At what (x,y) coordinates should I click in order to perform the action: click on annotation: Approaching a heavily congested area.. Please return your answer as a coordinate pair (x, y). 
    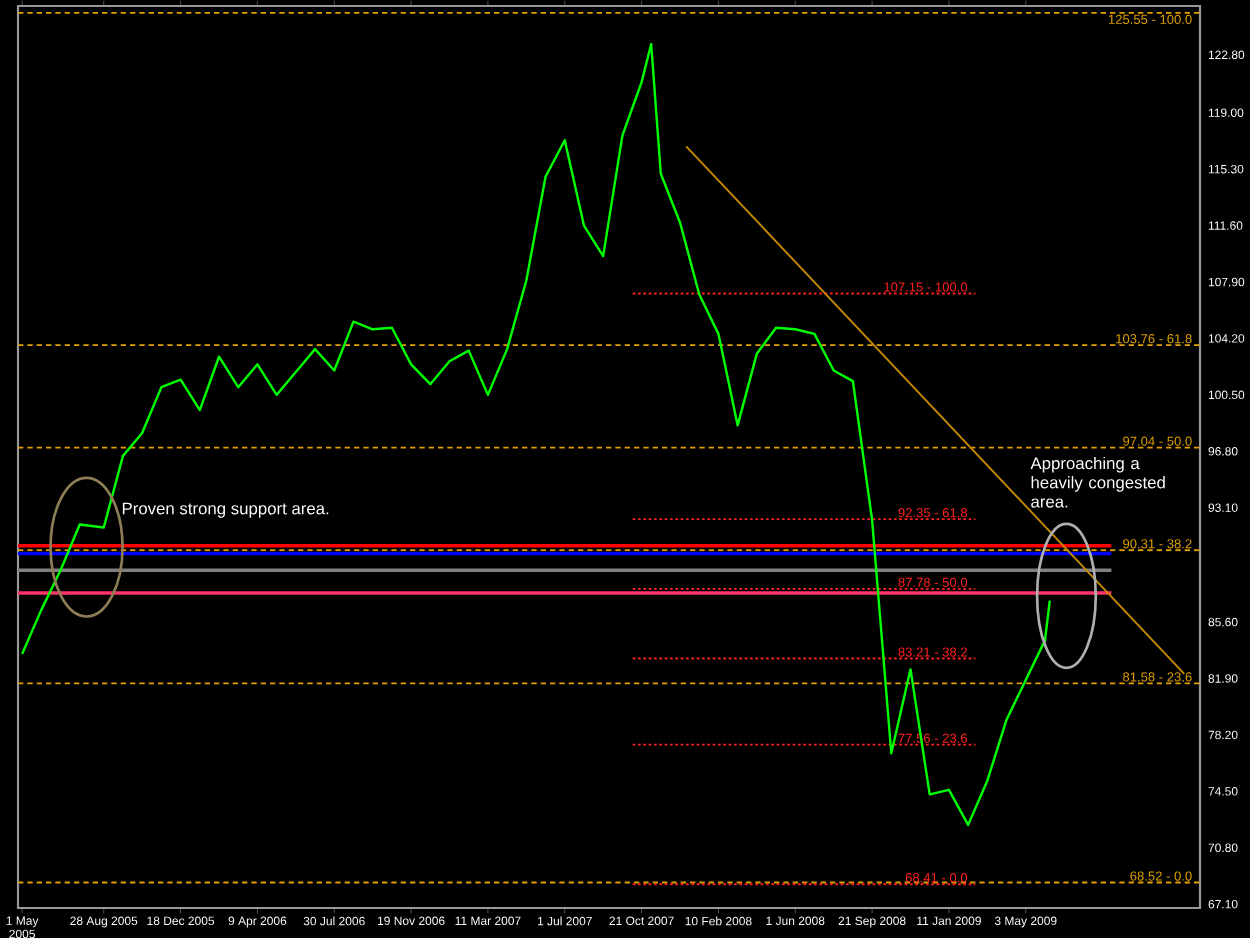
    Looking at the image, I should click on (1097, 482).